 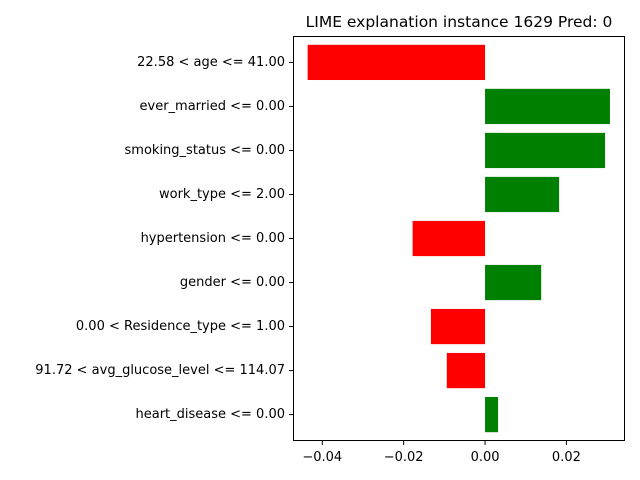 I want to click on x-tick-label: 0.02, so click(x=566, y=457).